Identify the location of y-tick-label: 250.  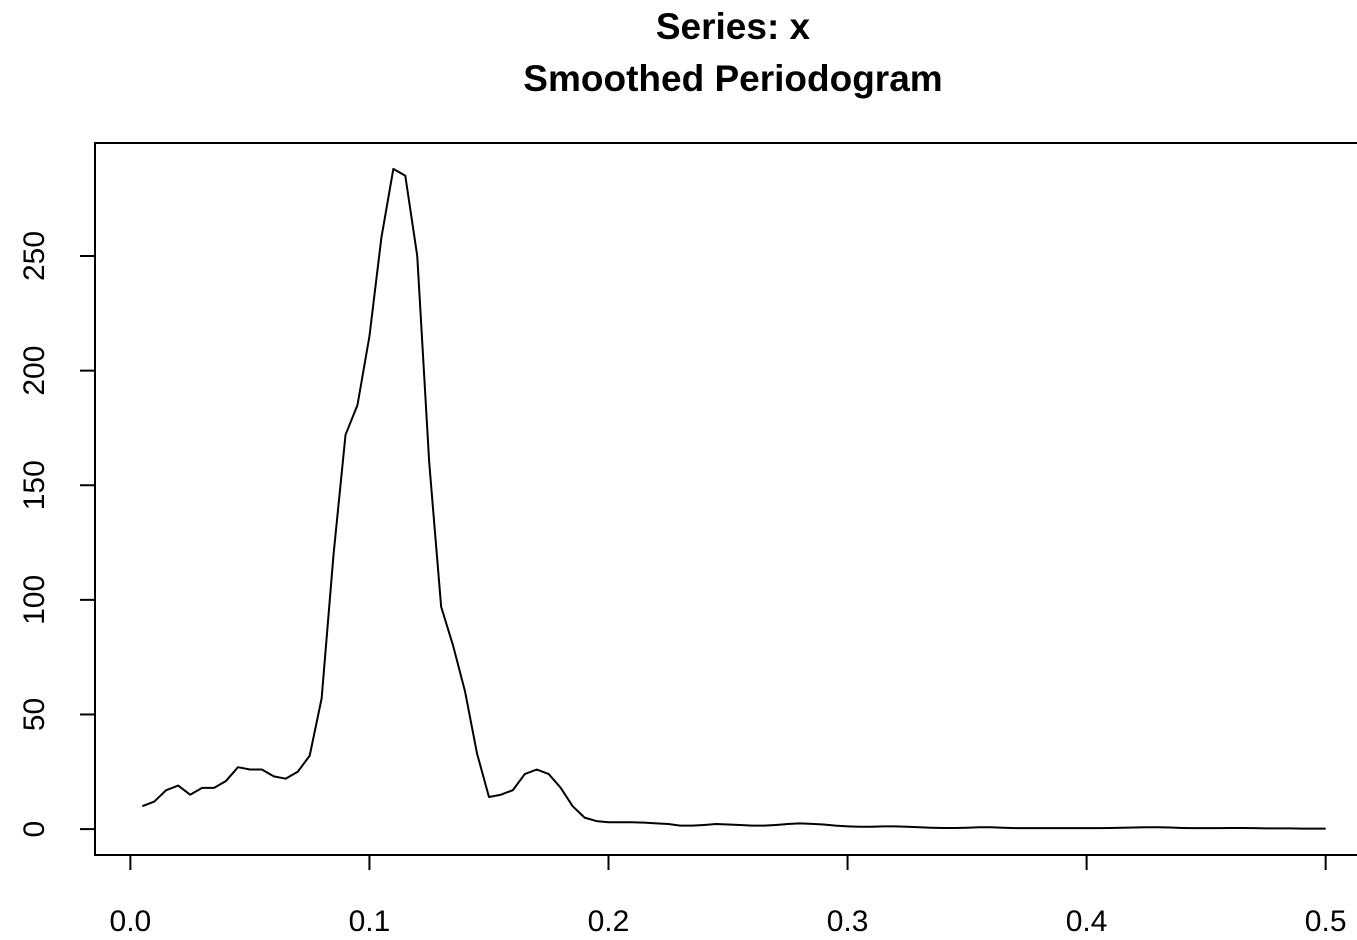
(34, 256).